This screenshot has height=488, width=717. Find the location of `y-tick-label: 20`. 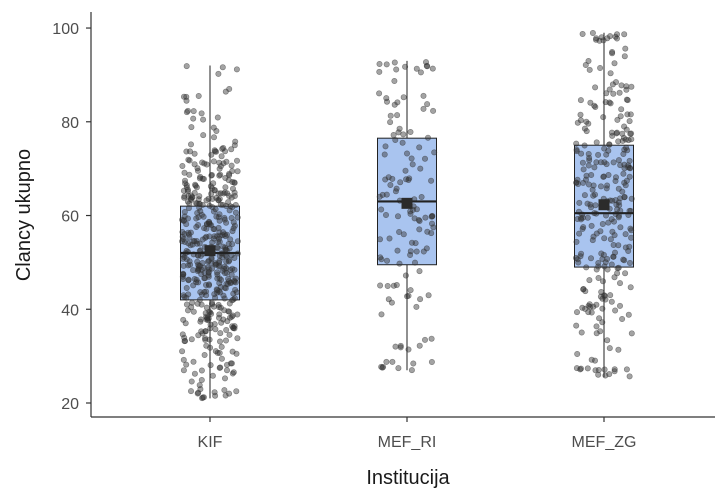

y-tick-label: 20 is located at coordinates (70, 404).